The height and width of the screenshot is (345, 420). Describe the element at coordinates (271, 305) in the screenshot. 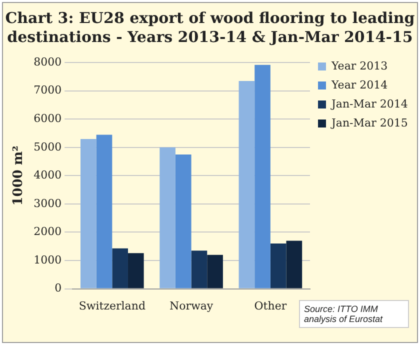

I see `x-tick-label: Other` at that location.